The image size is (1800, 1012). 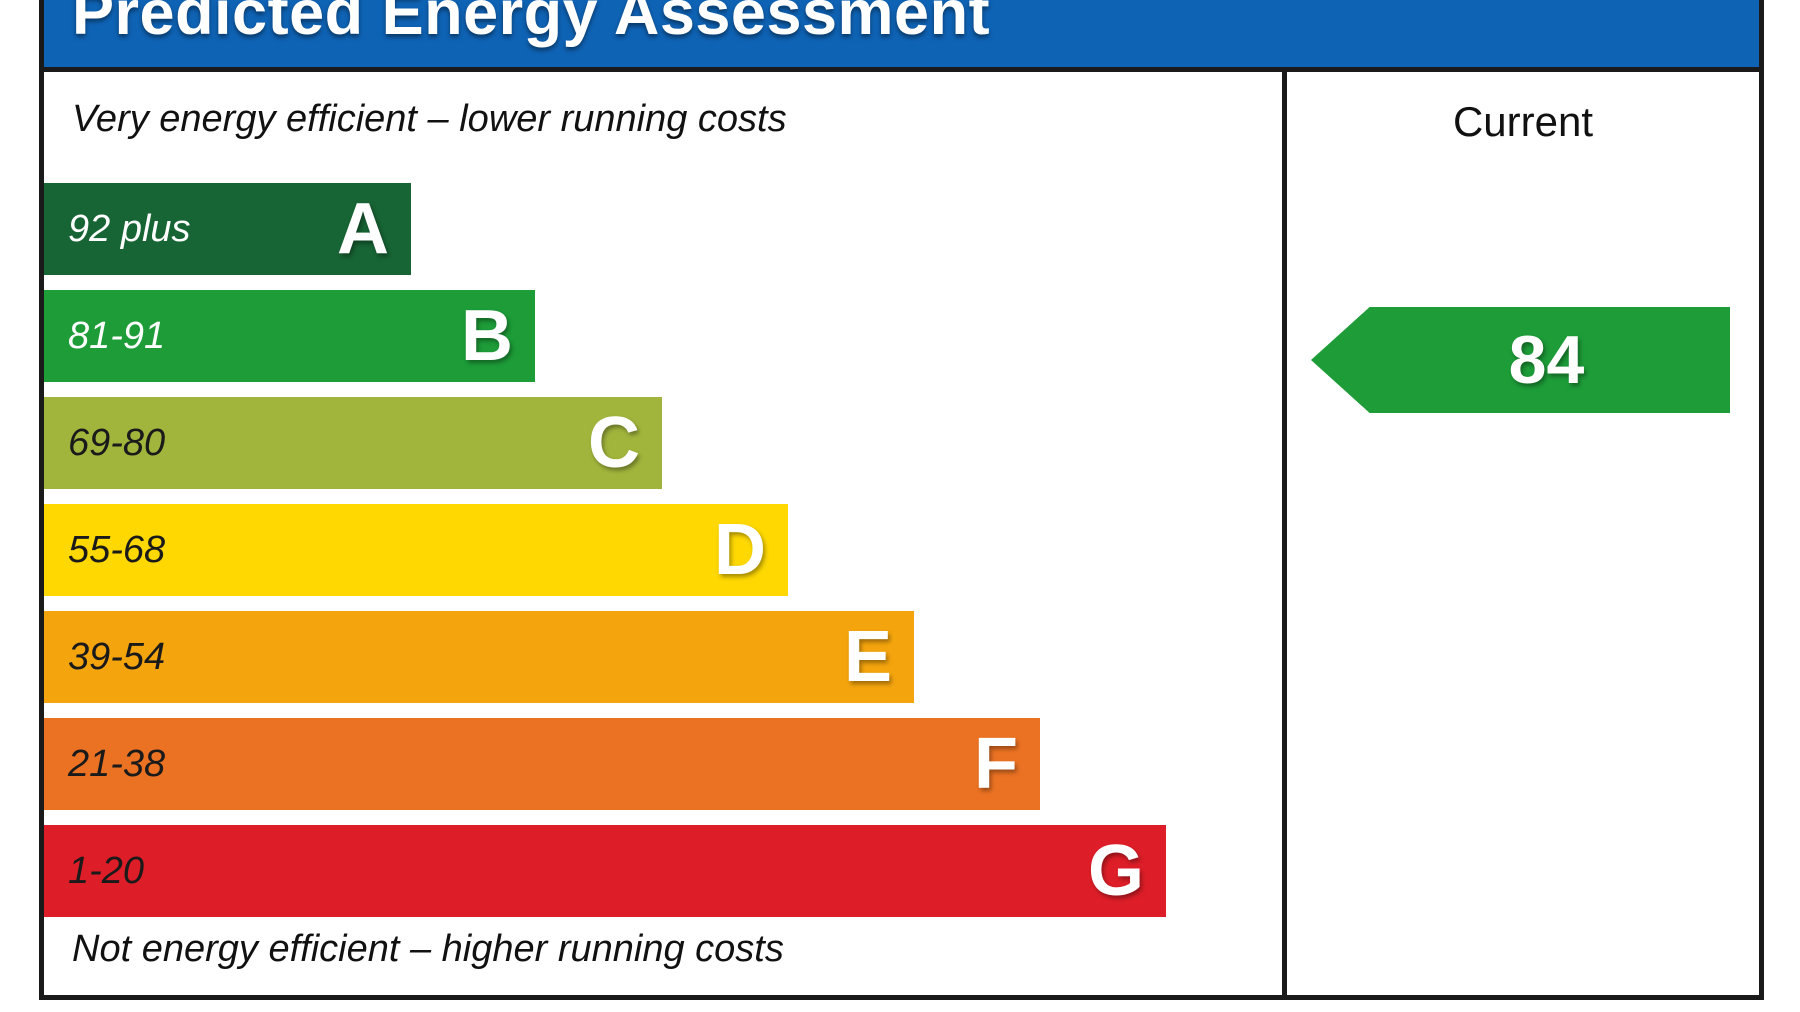 What do you see at coordinates (605, 871) in the screenshot?
I see `band-row: 1-20 G` at bounding box center [605, 871].